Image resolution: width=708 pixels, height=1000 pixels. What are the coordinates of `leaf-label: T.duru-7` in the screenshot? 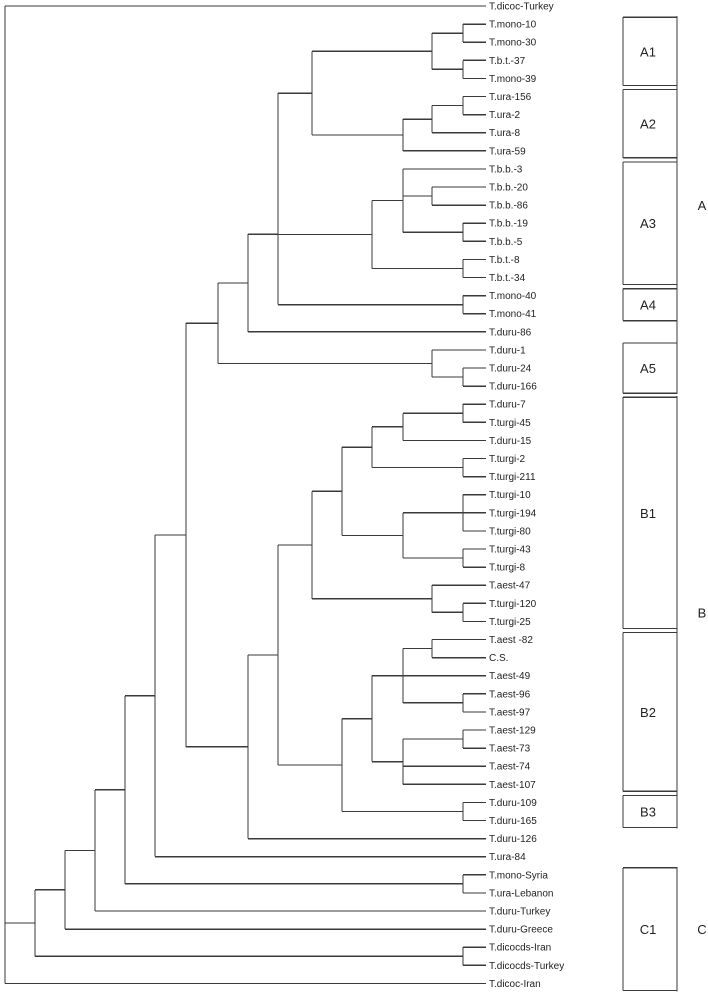 It's located at (507, 405).